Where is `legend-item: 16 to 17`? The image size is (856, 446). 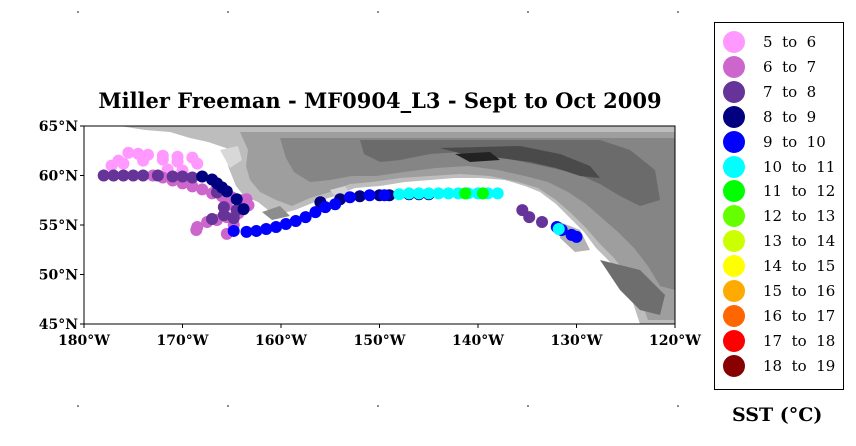 legend-item: 16 to 17 is located at coordinates (783, 315).